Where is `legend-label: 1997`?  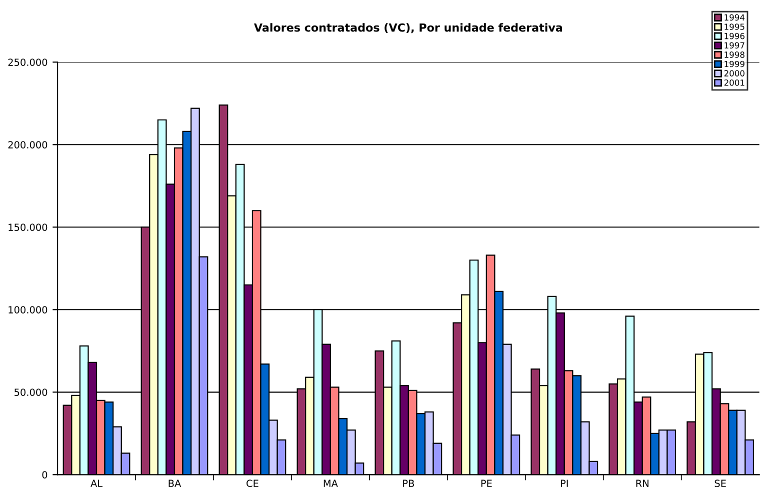 legend-label: 1997 is located at coordinates (734, 45).